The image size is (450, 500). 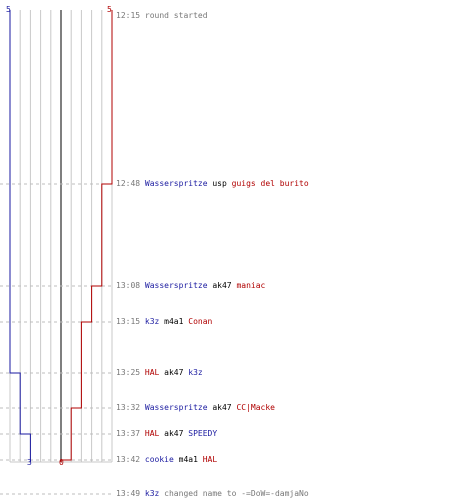 I want to click on event-text-weapon: usp, so click(x=219, y=183).